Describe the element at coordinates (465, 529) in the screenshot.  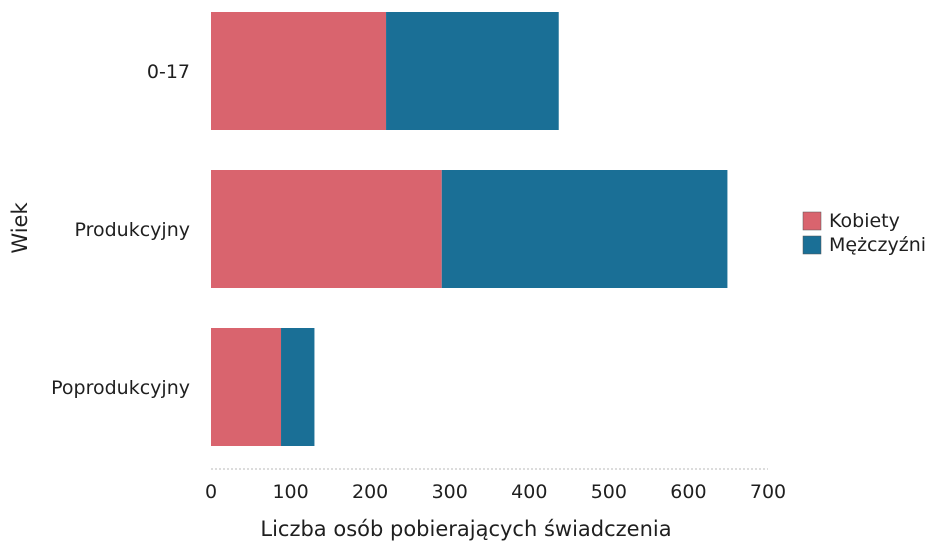
I see `x-axis-title: Liczba osób pobierających świadczenia` at that location.